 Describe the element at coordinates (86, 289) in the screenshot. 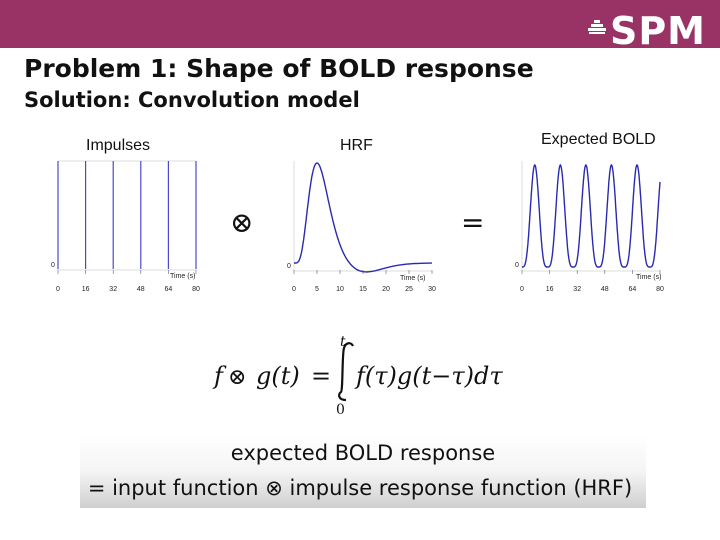

I see `impulses-x-tick-label: 16` at that location.